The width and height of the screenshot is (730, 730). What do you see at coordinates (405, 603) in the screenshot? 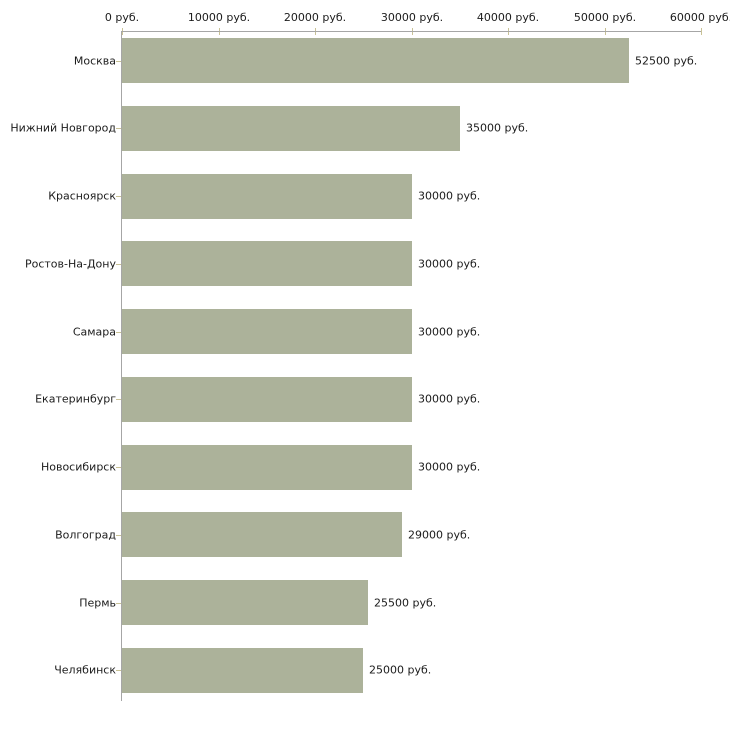
I see `value-label: 25500 руб.` at bounding box center [405, 603].